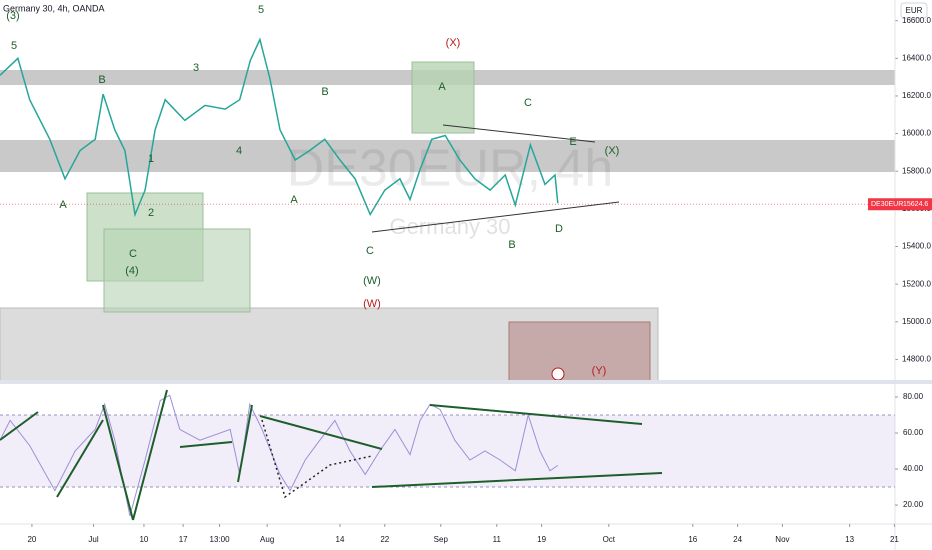 This screenshot has height=550, width=932. I want to click on price-tag-label: 15624.6, so click(915, 204).